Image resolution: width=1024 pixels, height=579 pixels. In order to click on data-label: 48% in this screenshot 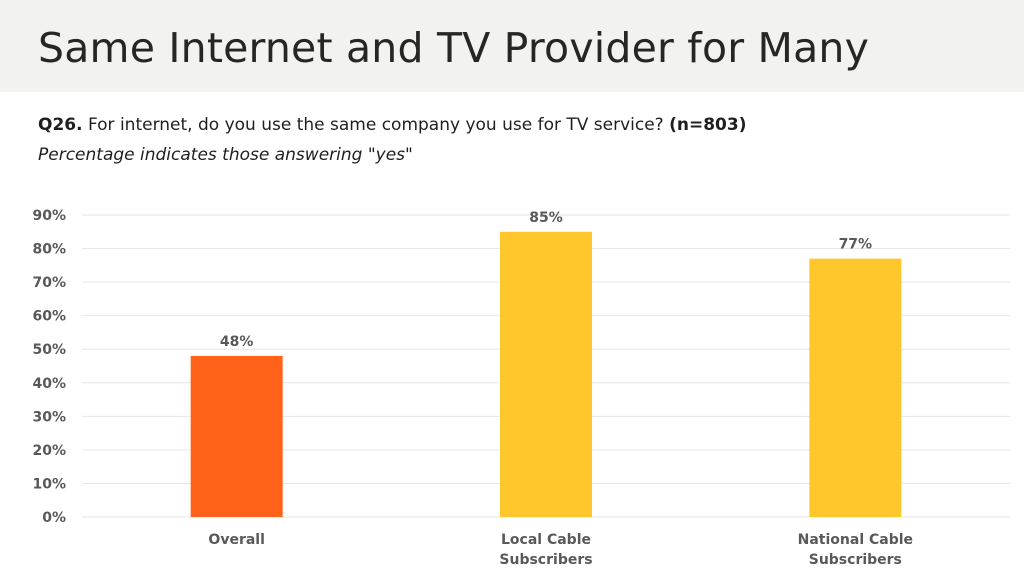, I will do `click(237, 342)`.